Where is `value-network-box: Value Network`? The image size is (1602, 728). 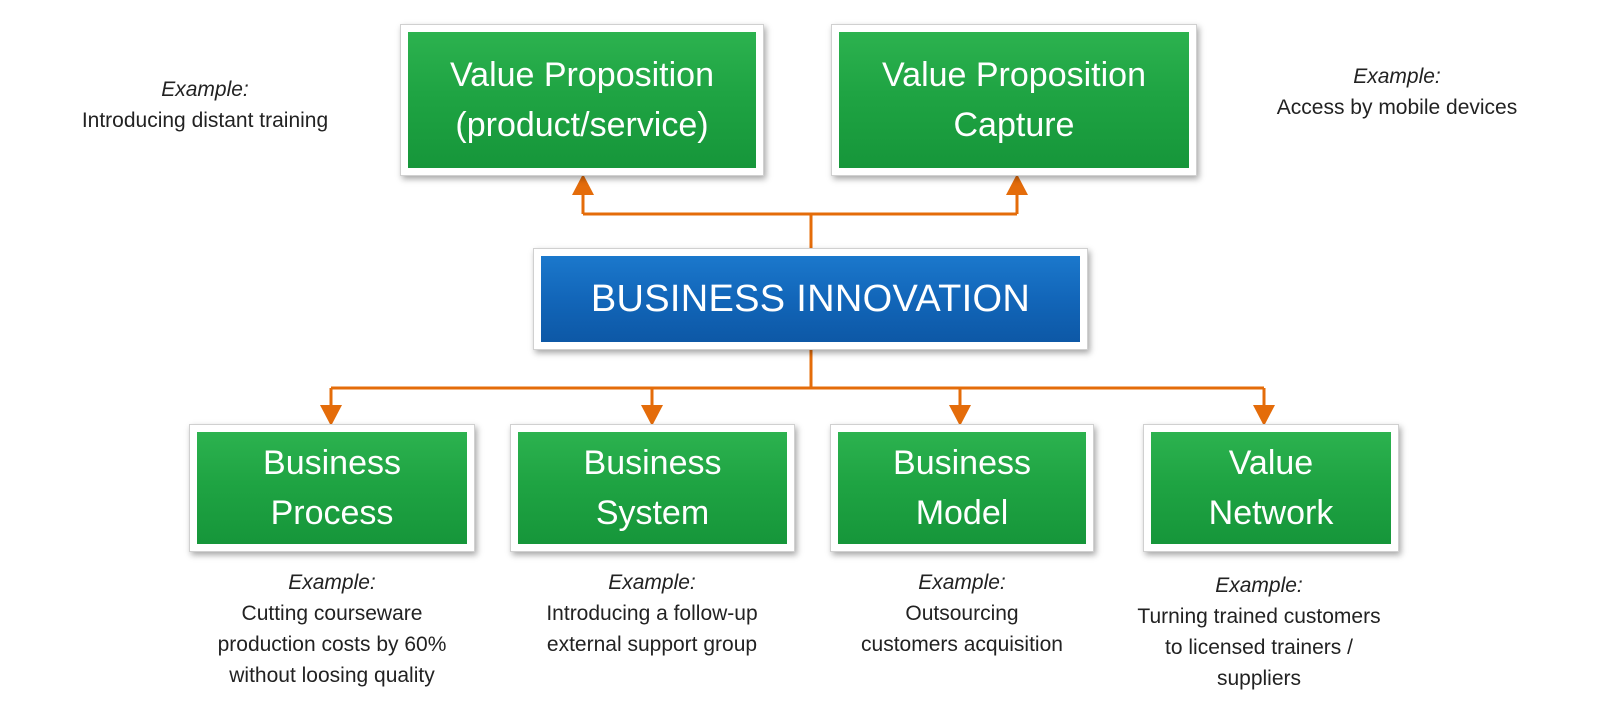 value-network-box: Value Network is located at coordinates (1271, 488).